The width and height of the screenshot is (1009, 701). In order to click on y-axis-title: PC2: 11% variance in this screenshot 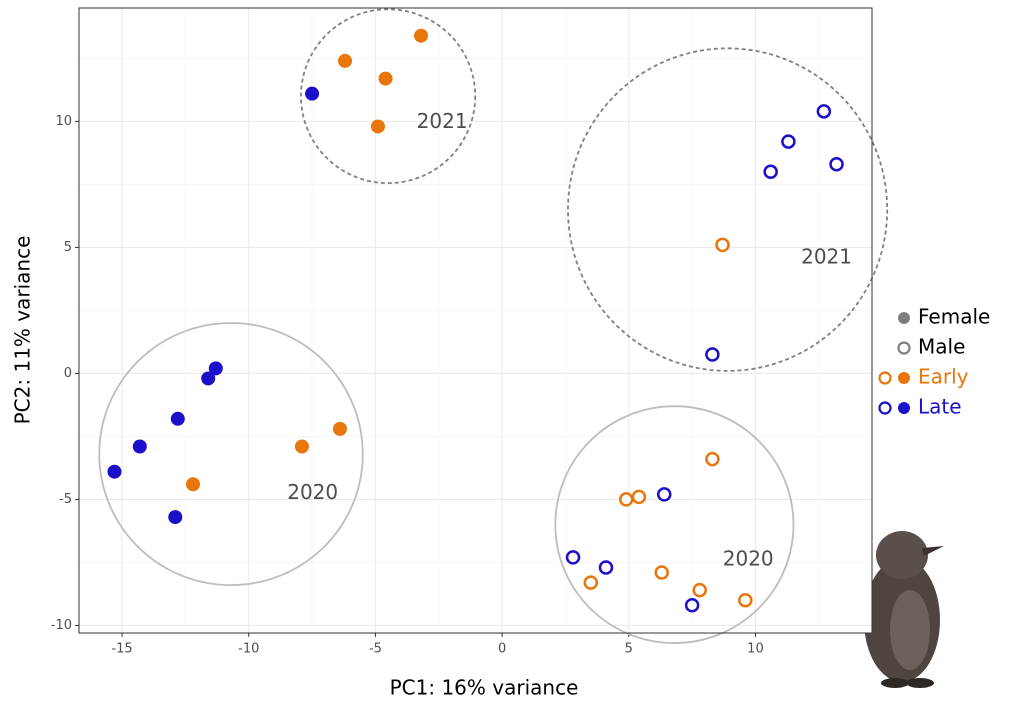, I will do `click(23, 330)`.